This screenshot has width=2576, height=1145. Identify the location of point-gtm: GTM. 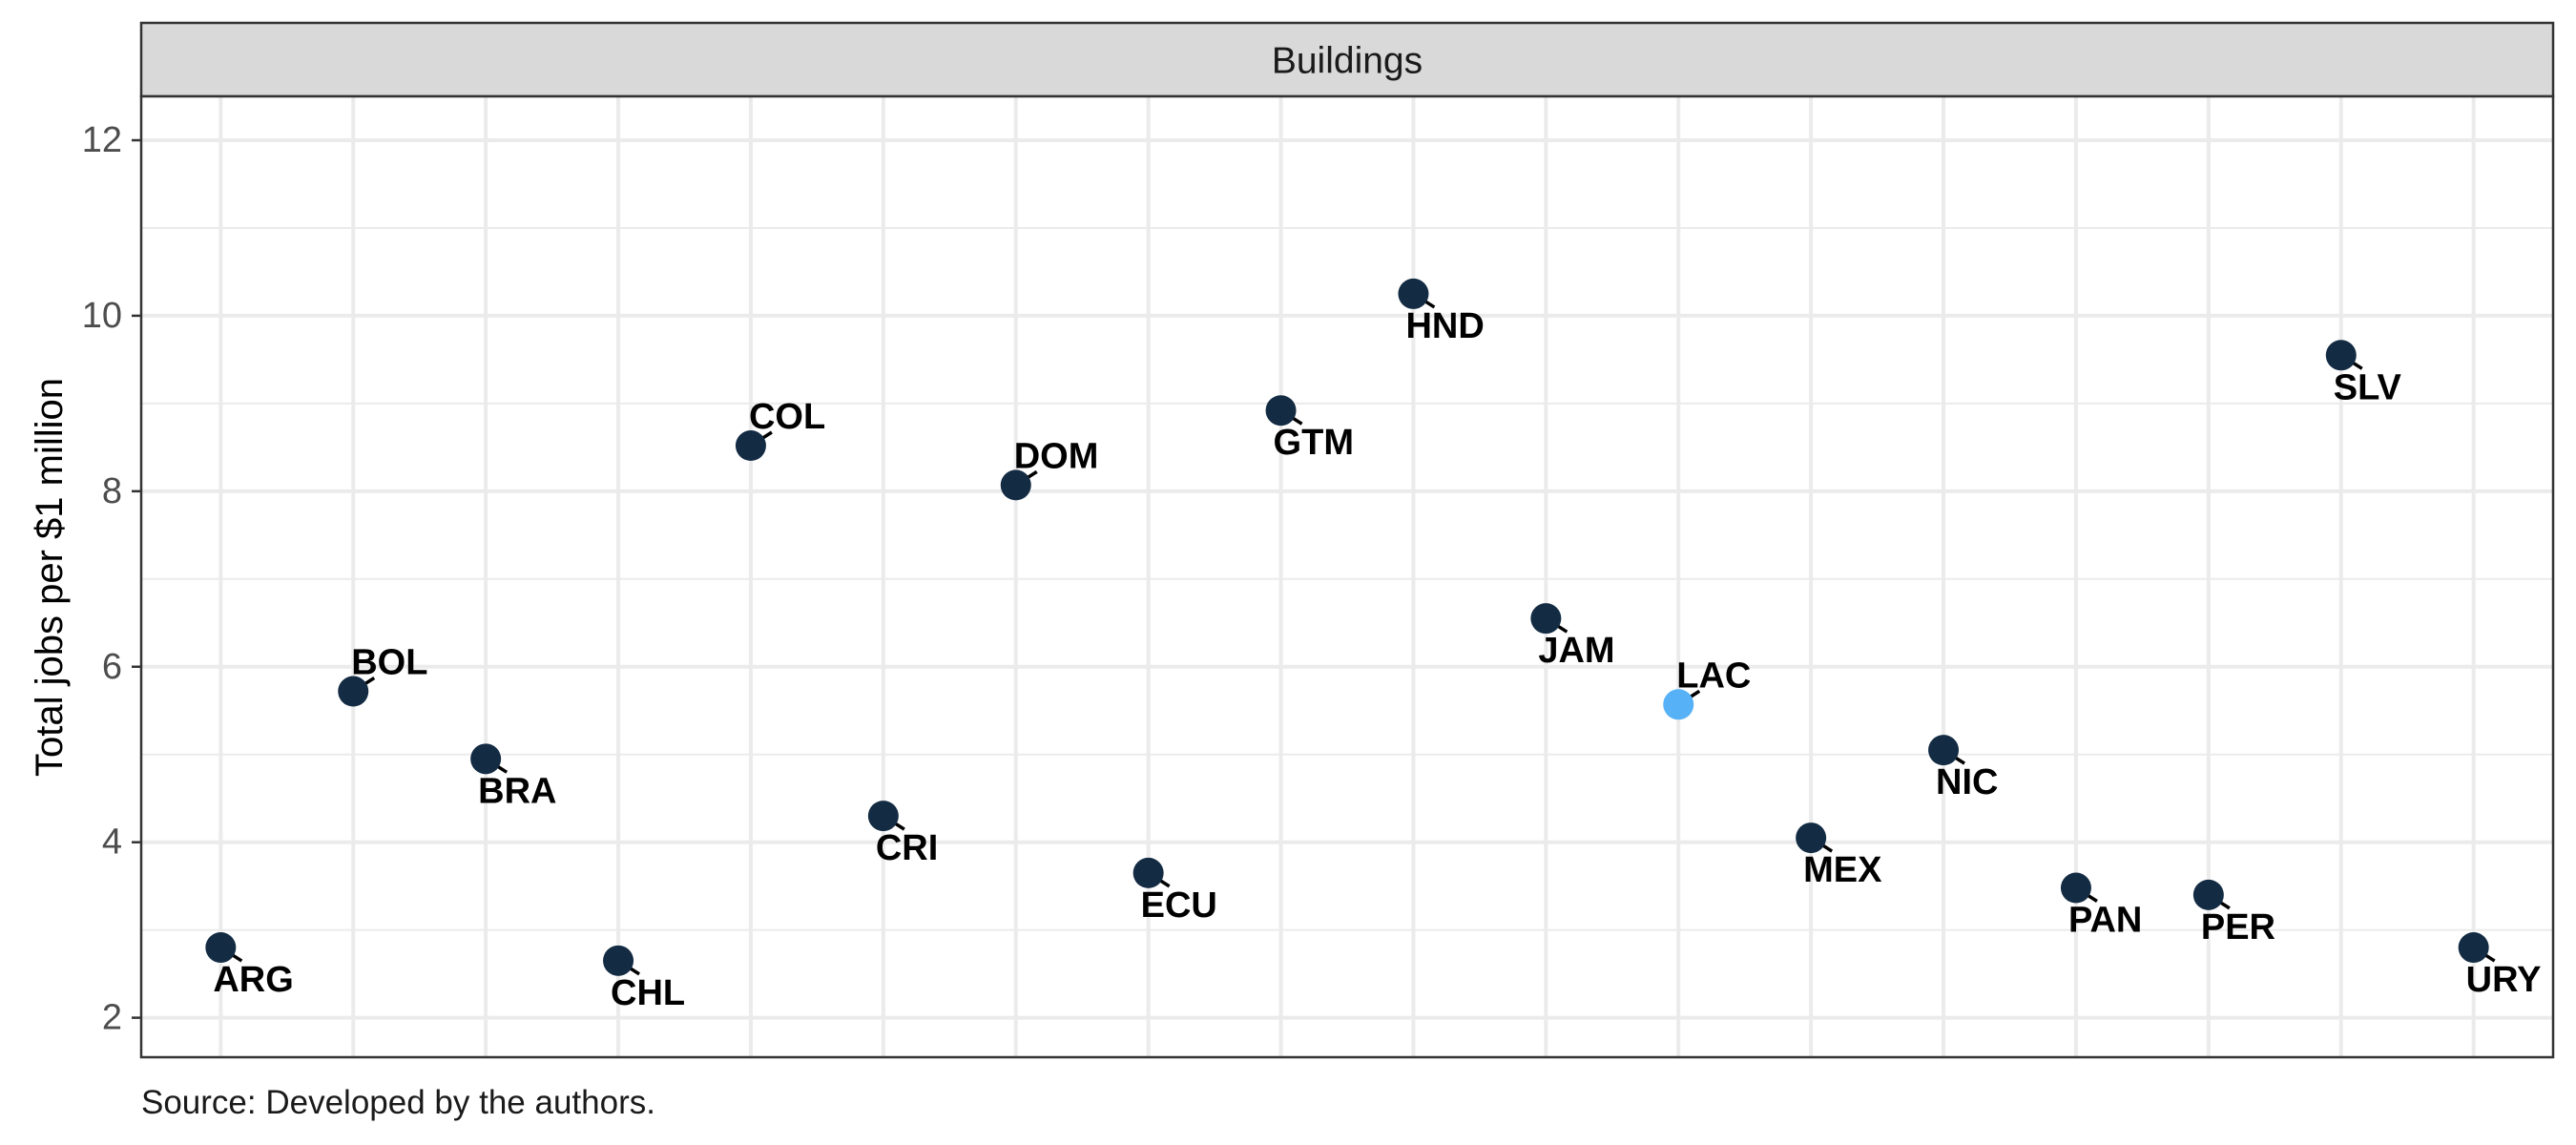
(1309, 429).